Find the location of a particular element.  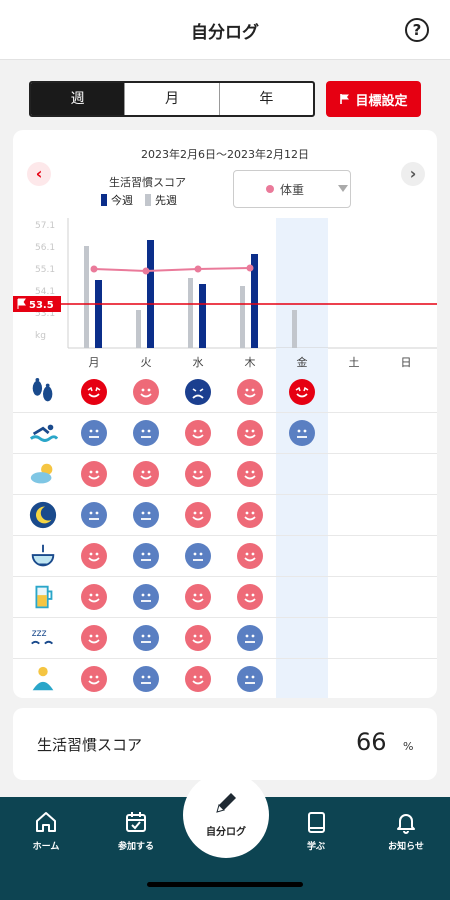

calendar-icon is located at coordinates (136, 822).